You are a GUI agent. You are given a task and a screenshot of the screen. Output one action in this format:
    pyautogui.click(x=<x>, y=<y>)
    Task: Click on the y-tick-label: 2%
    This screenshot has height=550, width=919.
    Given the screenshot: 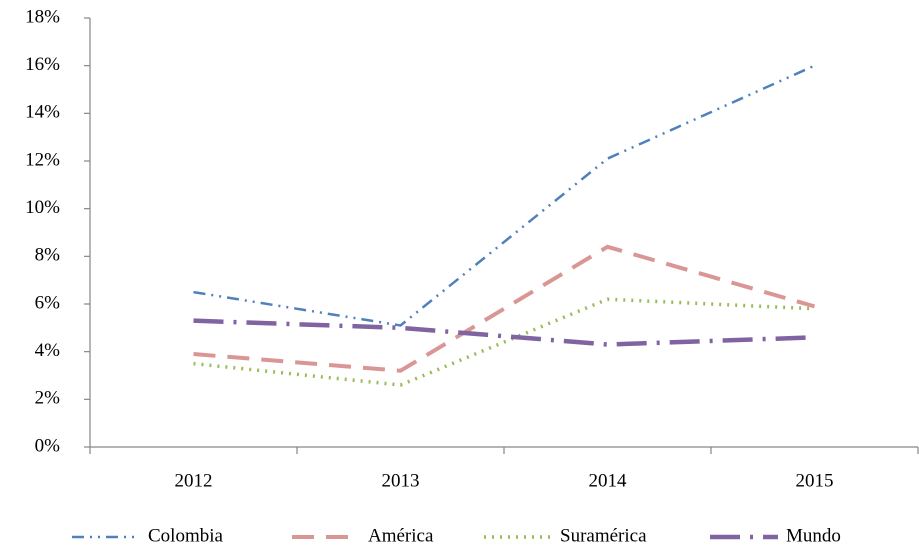 What is the action you would take?
    pyautogui.click(x=48, y=398)
    